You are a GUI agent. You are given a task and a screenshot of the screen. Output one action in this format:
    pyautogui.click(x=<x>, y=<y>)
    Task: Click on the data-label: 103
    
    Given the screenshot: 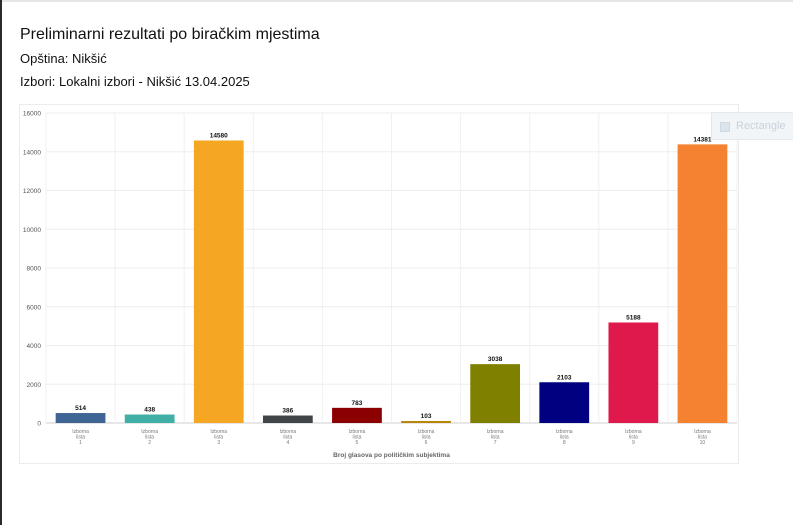 What is the action you would take?
    pyautogui.click(x=426, y=416)
    